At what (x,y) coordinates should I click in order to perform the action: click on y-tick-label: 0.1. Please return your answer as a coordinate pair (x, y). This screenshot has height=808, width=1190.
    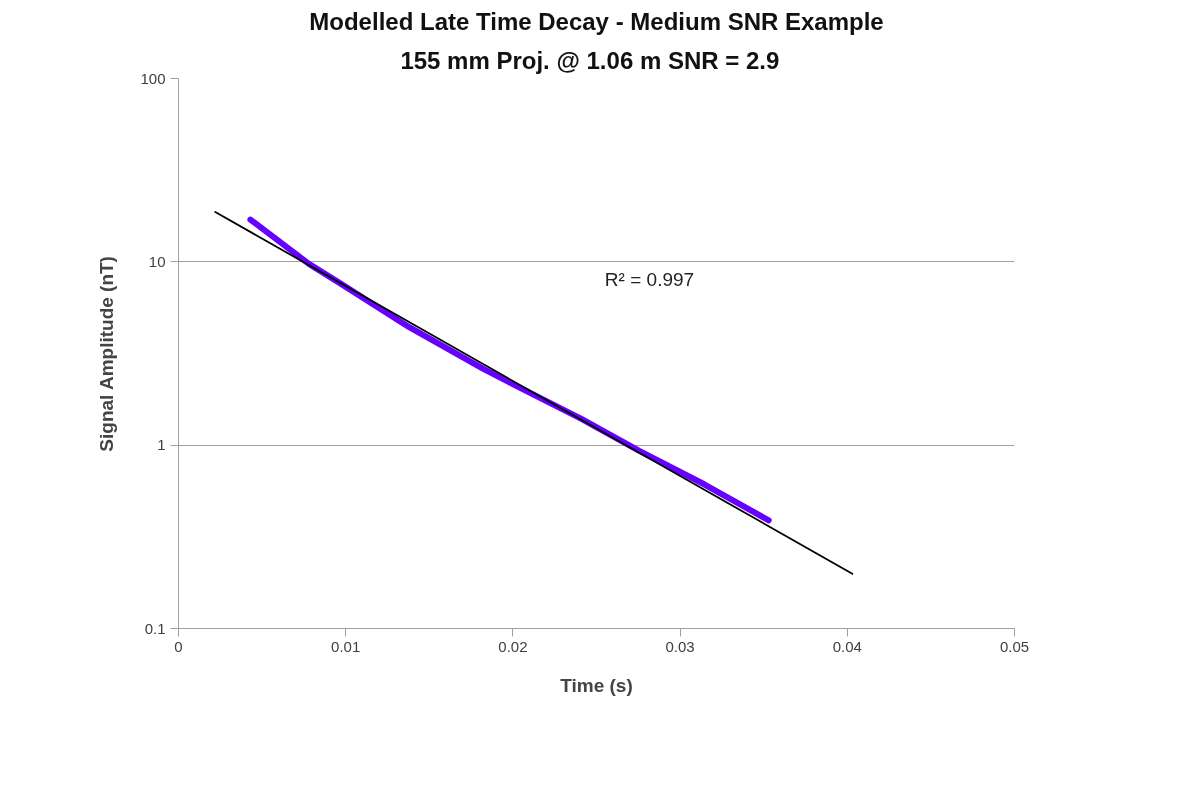
    Looking at the image, I should click on (155, 628).